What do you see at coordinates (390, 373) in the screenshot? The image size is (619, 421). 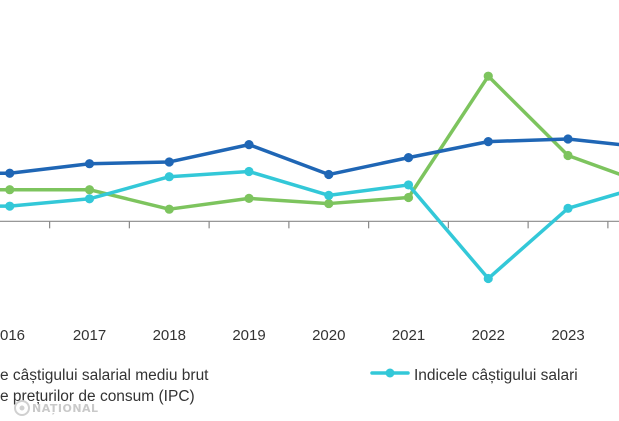 I see `legend-marker-dot-real-wage` at bounding box center [390, 373].